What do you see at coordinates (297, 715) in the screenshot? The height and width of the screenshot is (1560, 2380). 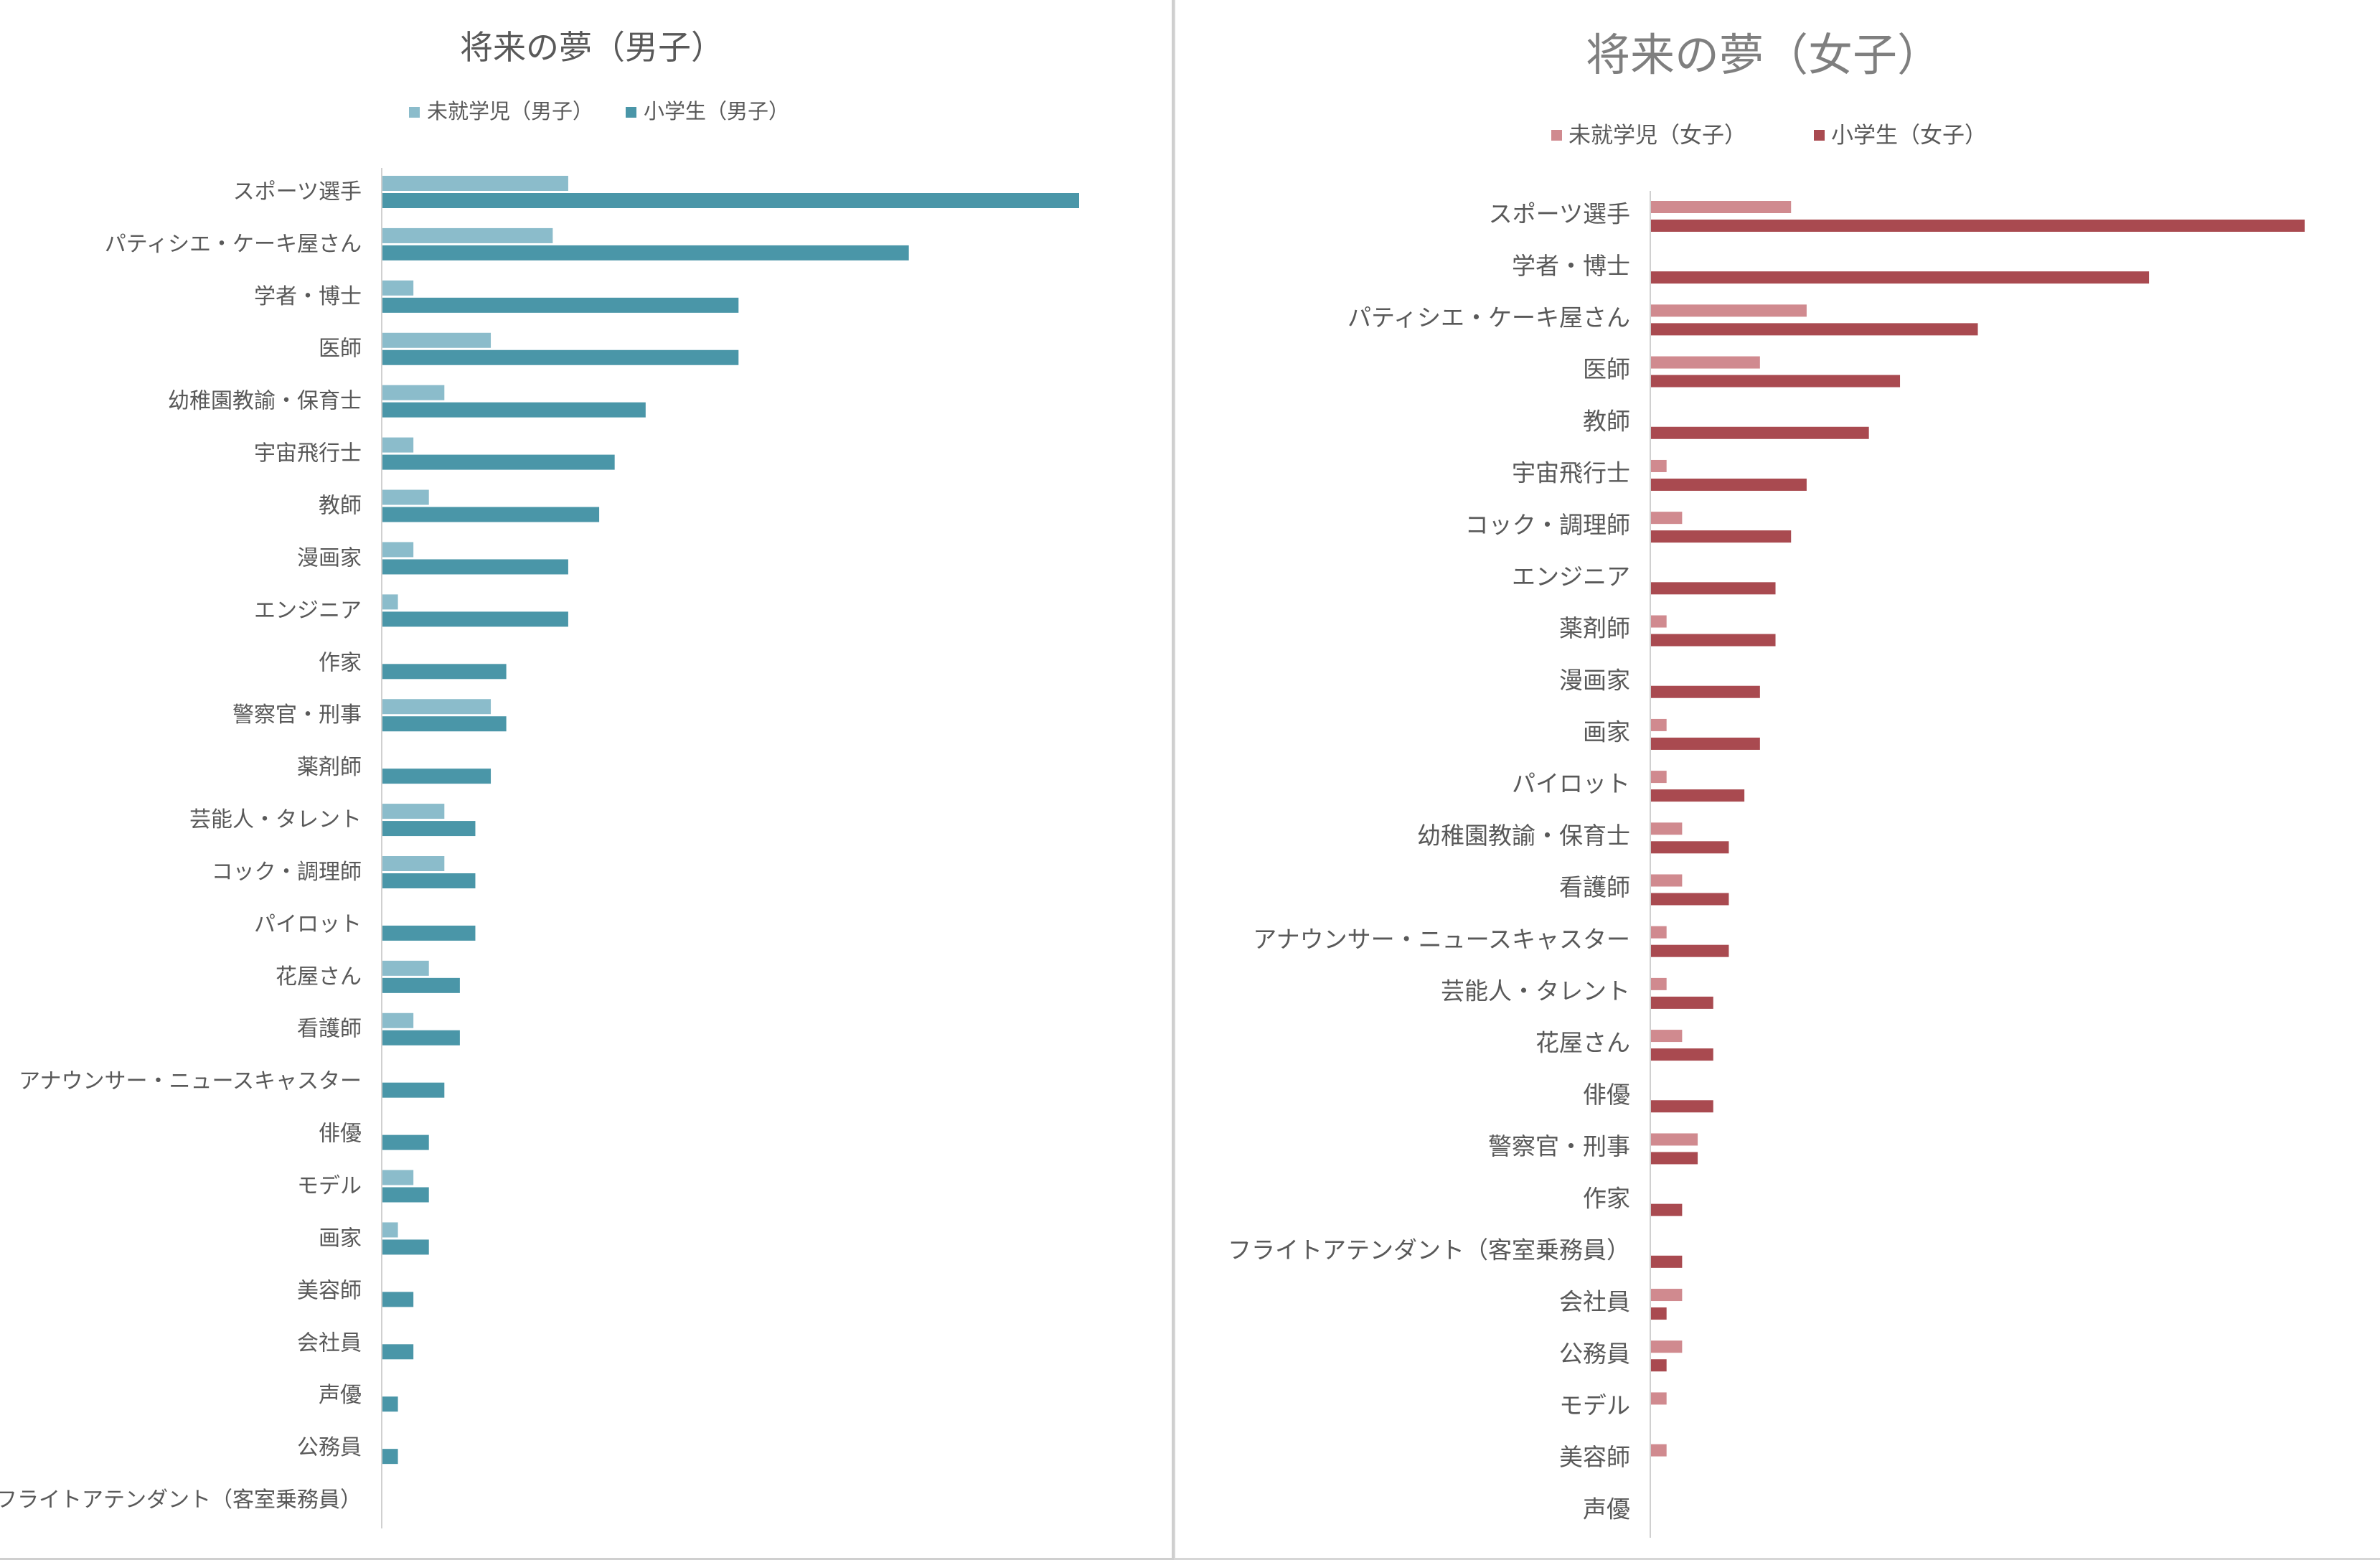 I see `category-label: 警察官・刑事` at bounding box center [297, 715].